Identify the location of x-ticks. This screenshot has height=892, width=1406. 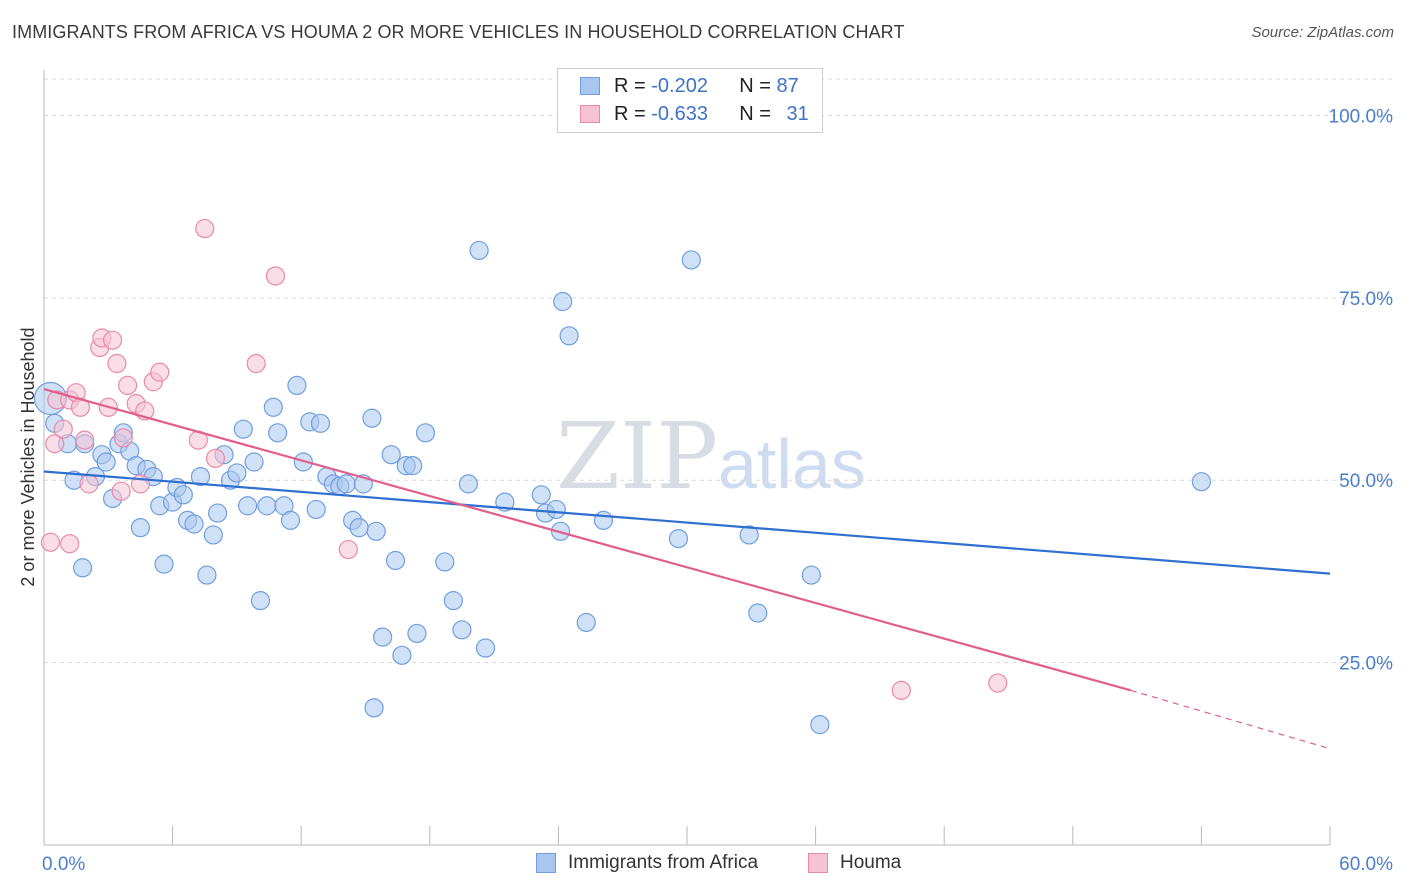
(687, 835).